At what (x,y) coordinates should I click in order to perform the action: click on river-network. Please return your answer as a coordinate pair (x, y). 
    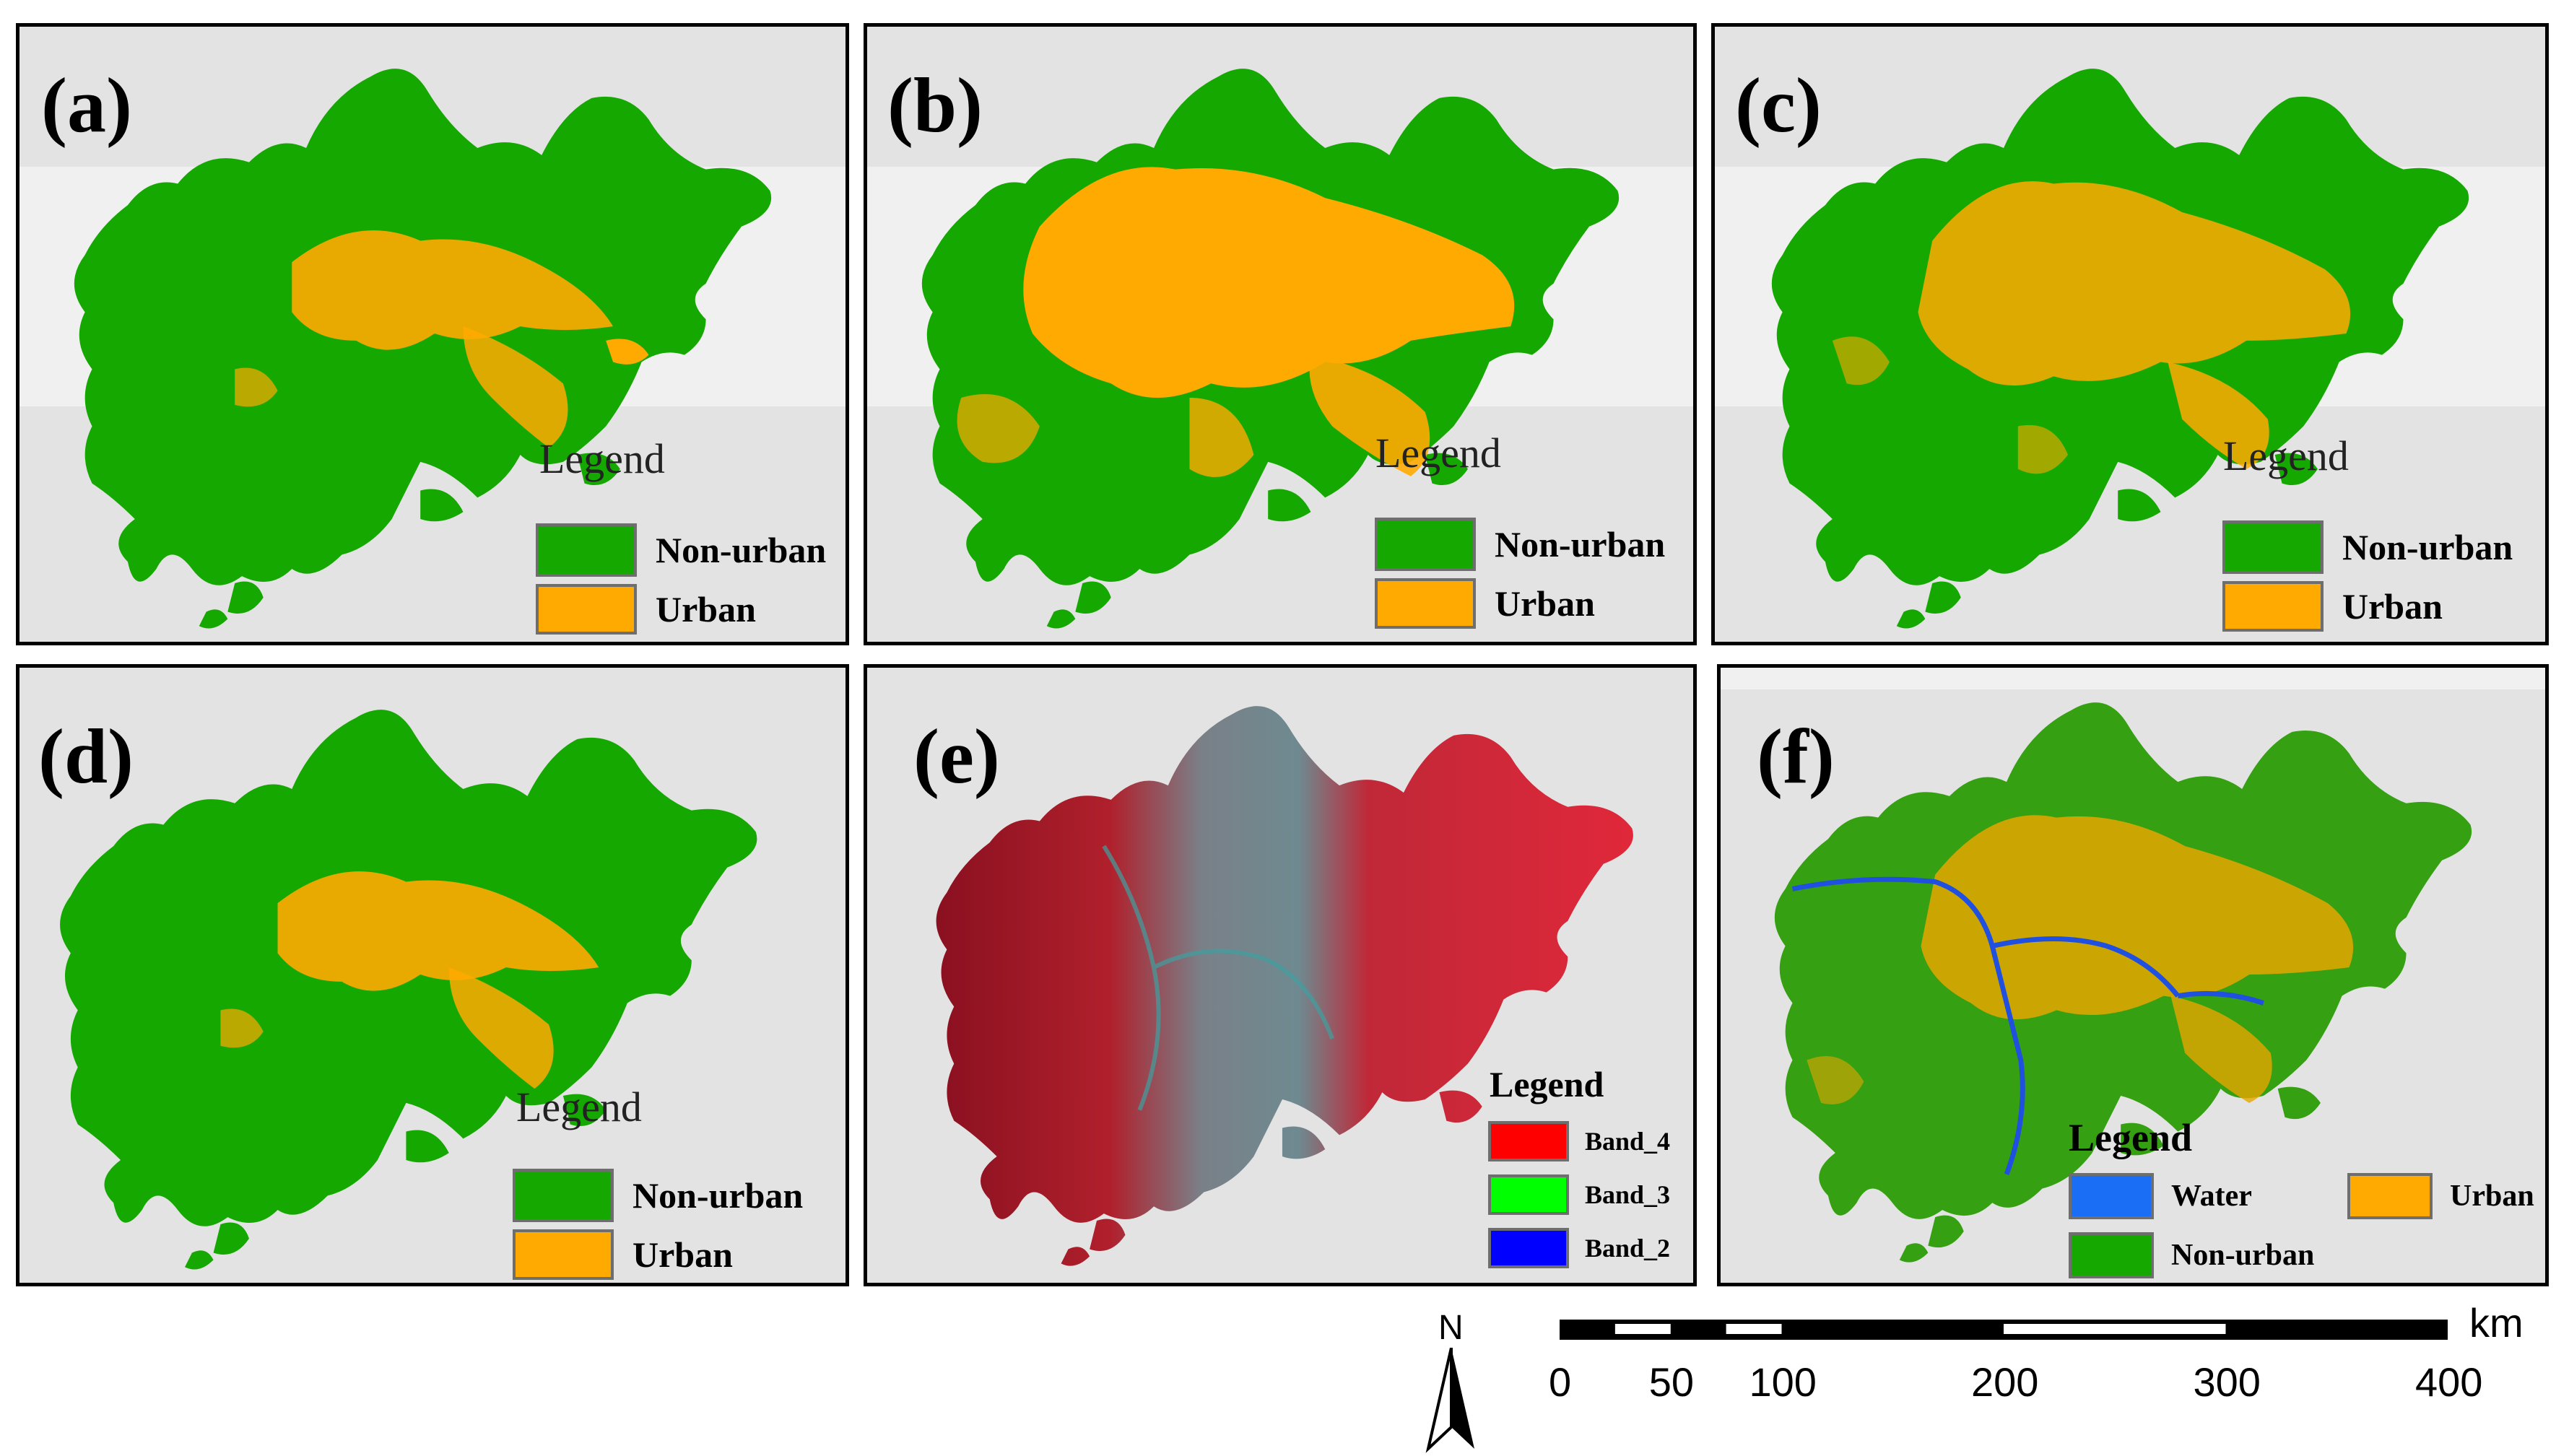
    Looking at the image, I should click on (1218, 978).